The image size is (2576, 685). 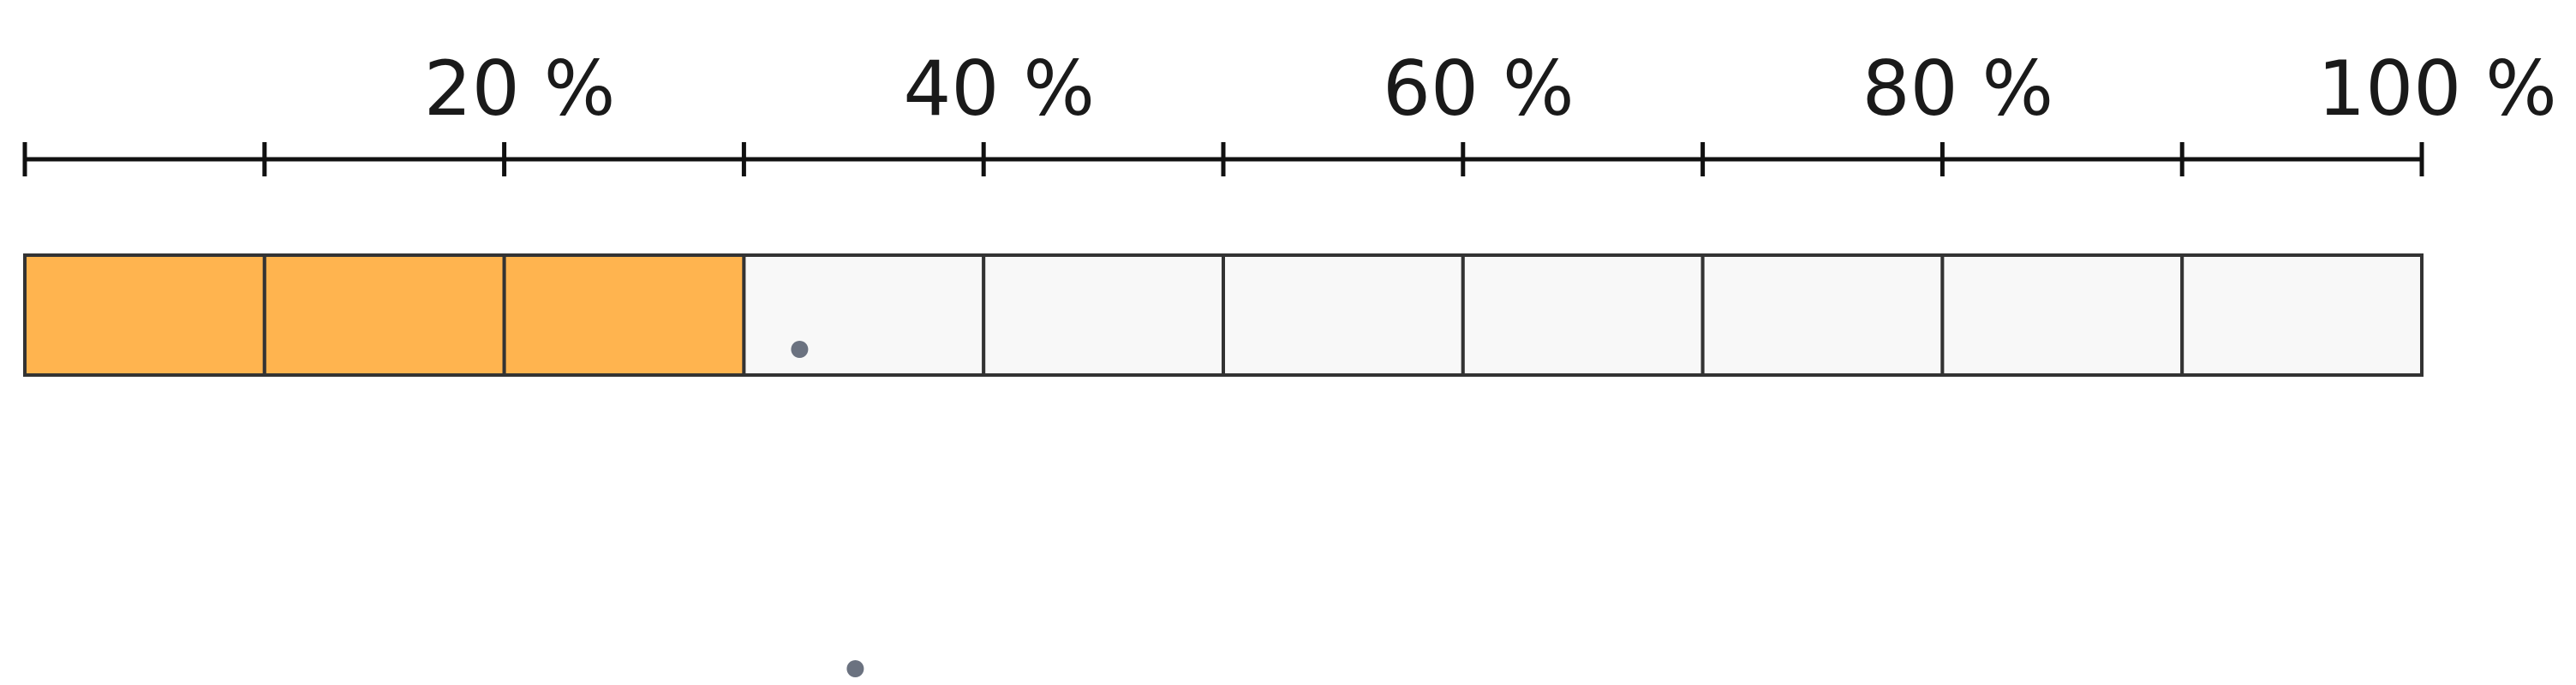 What do you see at coordinates (828, 509) in the screenshot?
I see `markers` at bounding box center [828, 509].